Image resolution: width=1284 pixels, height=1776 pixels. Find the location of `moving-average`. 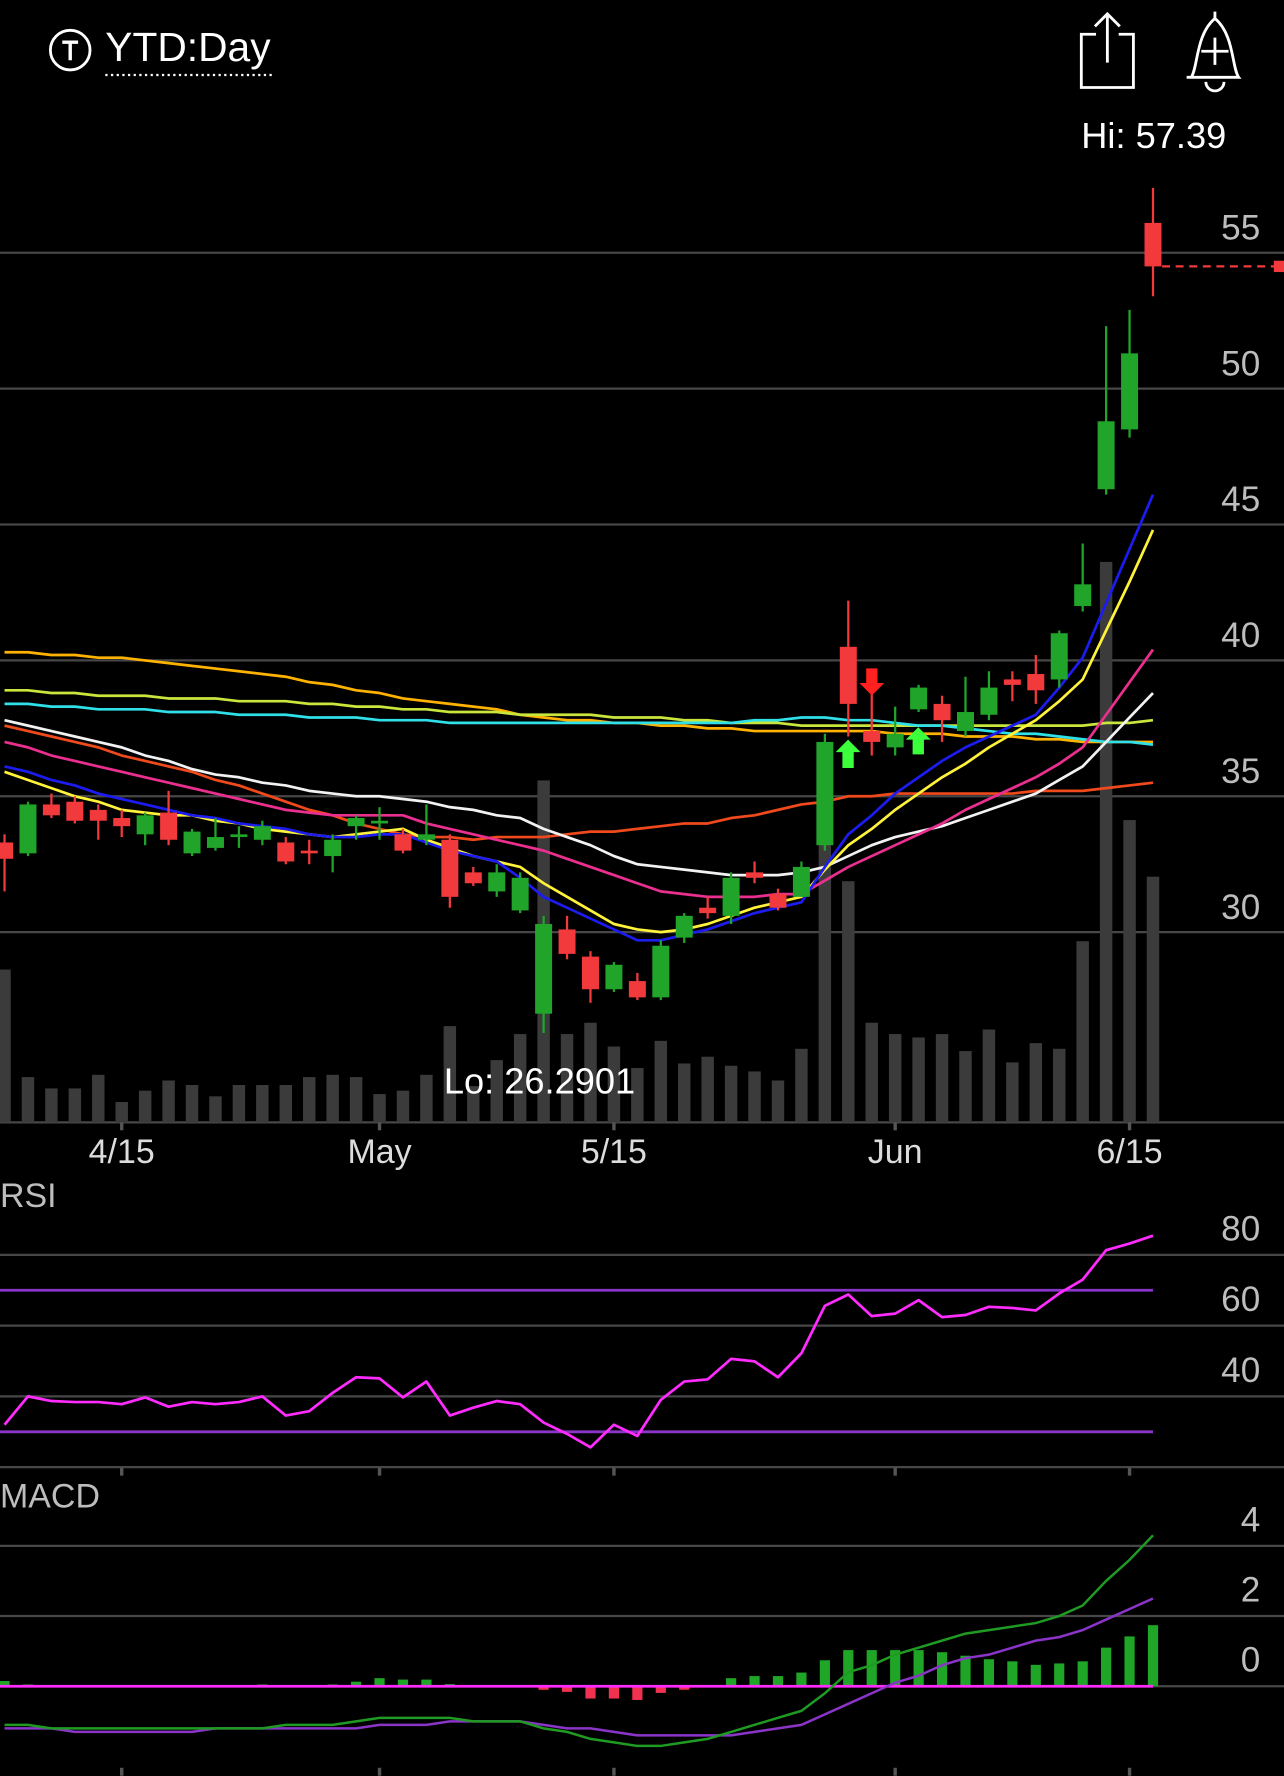

moving-average is located at coordinates (579, 783).